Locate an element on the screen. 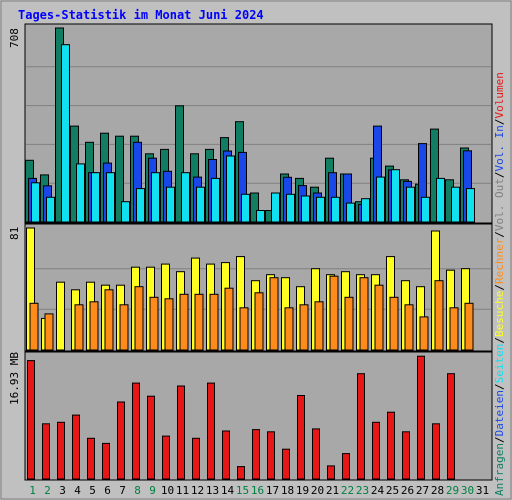 Image resolution: width=512 pixels, height=500 pixels. day-label: 21 is located at coordinates (332, 490).